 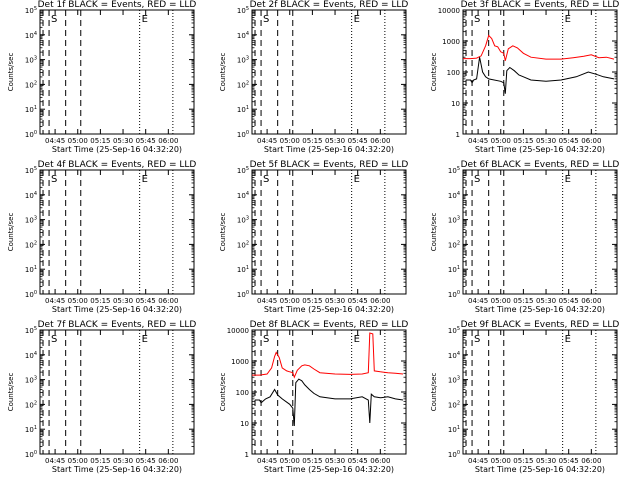 What do you see at coordinates (539, 47) in the screenshot?
I see `series-line-lld` at bounding box center [539, 47].